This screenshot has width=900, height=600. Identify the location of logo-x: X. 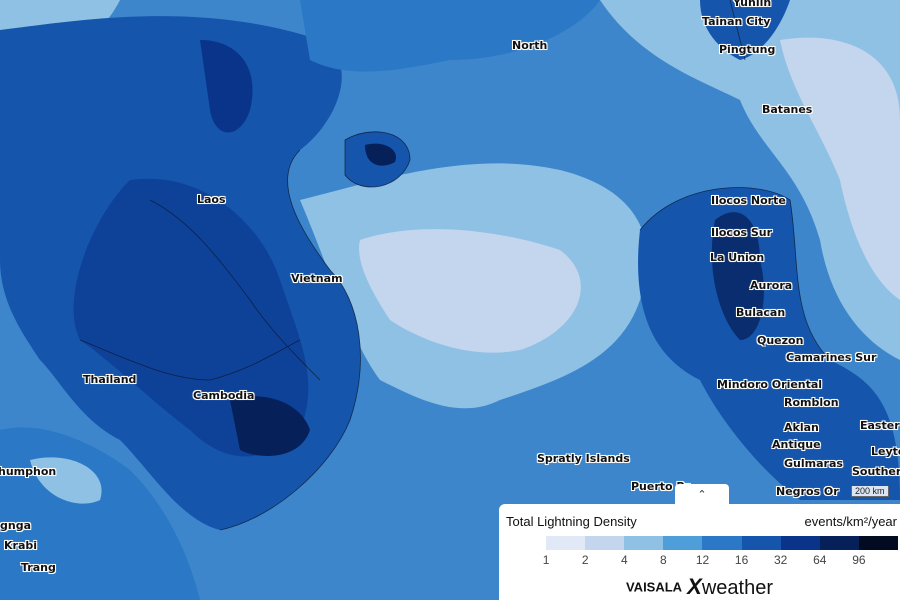
(694, 586).